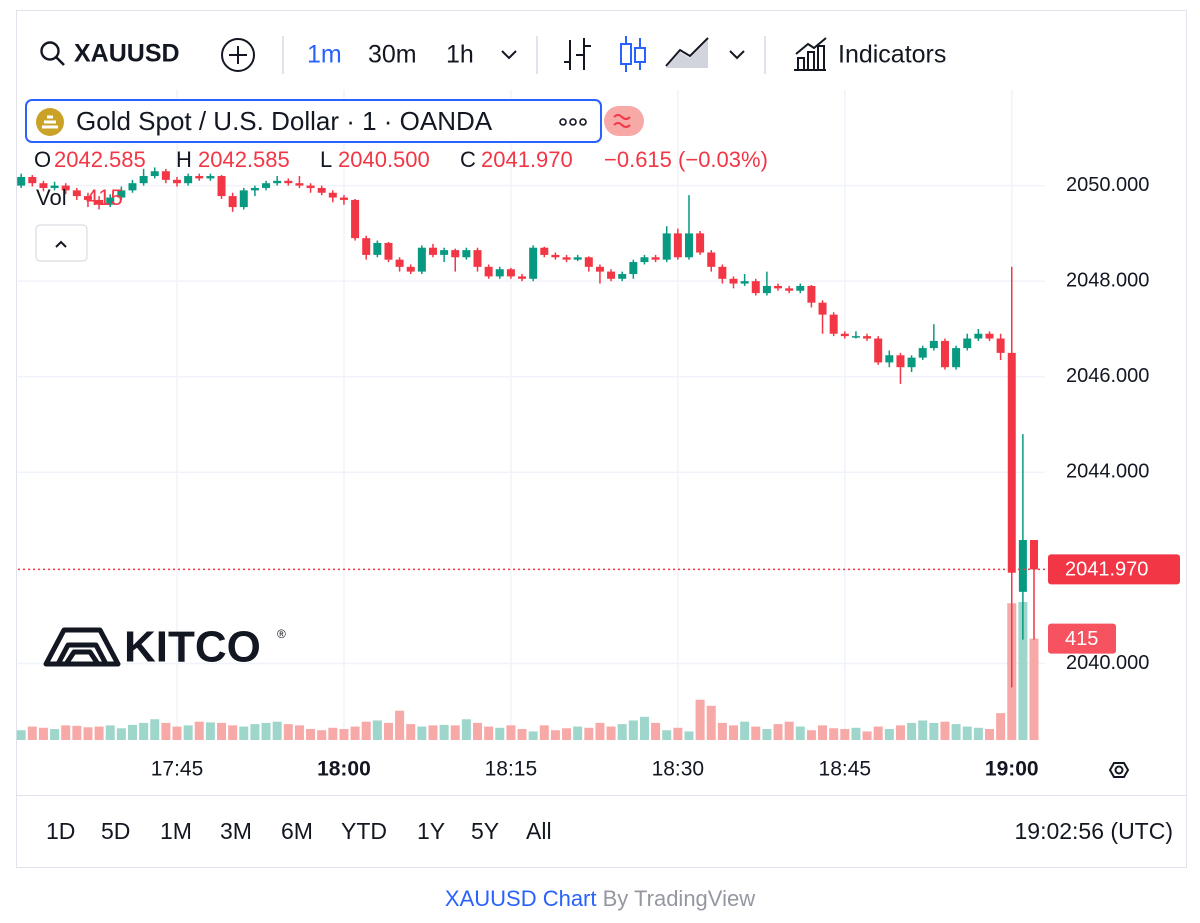 The width and height of the screenshot is (1200, 923). Describe the element at coordinates (1119, 770) in the screenshot. I see `settings-button` at that location.